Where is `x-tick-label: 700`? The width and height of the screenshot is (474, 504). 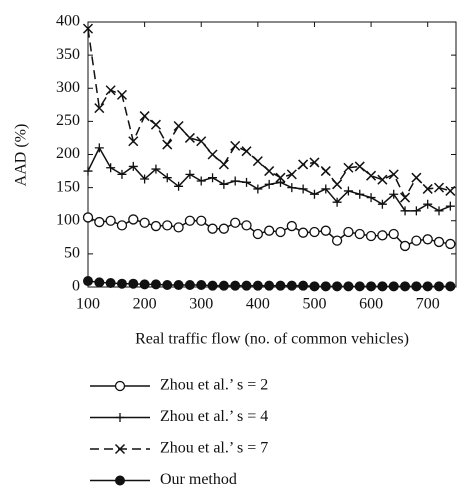 x-tick-label: 700 is located at coordinates (428, 304).